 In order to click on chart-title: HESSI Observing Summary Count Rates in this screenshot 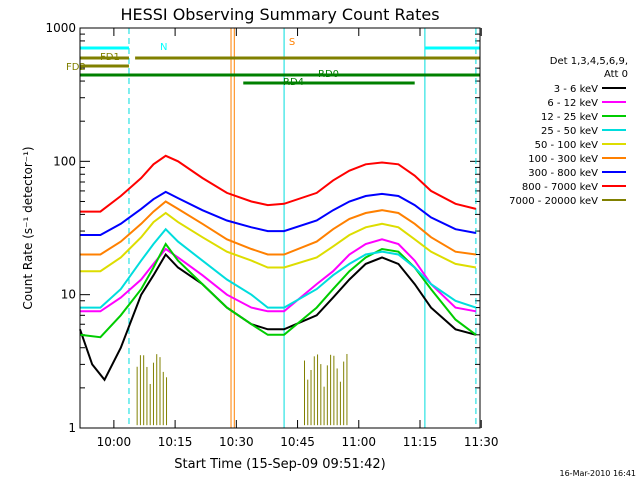, I will do `click(279, 14)`.